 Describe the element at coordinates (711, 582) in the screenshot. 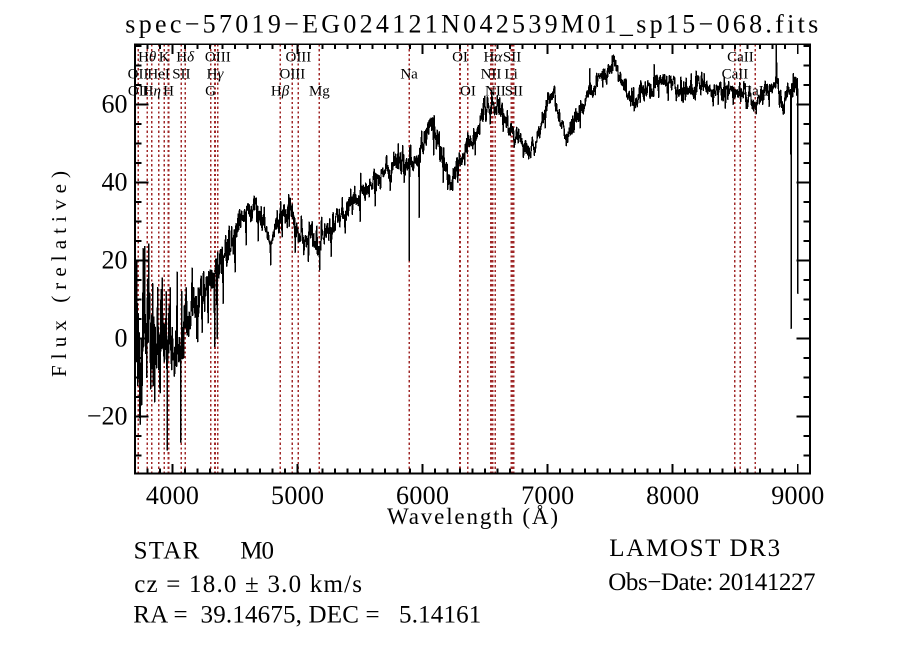

I see `svg-text: Obs−Date: 20141227` at that location.